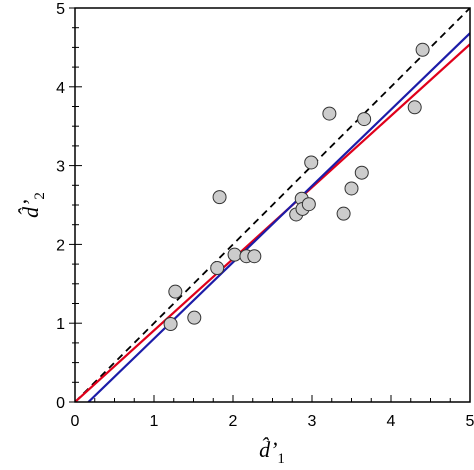 This screenshot has height=470, width=474. What do you see at coordinates (60, 403) in the screenshot?
I see `y-tick-label: 0` at bounding box center [60, 403].